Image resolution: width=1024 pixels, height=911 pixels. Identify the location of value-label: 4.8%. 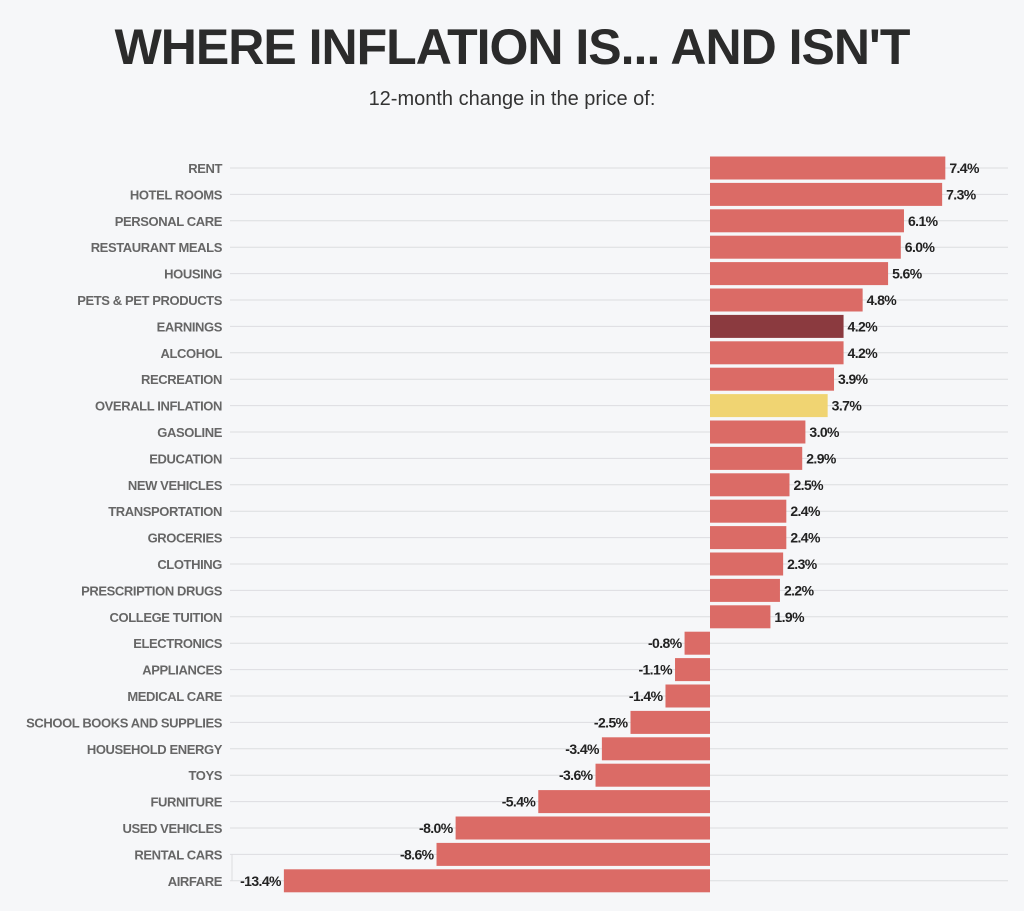
(882, 300).